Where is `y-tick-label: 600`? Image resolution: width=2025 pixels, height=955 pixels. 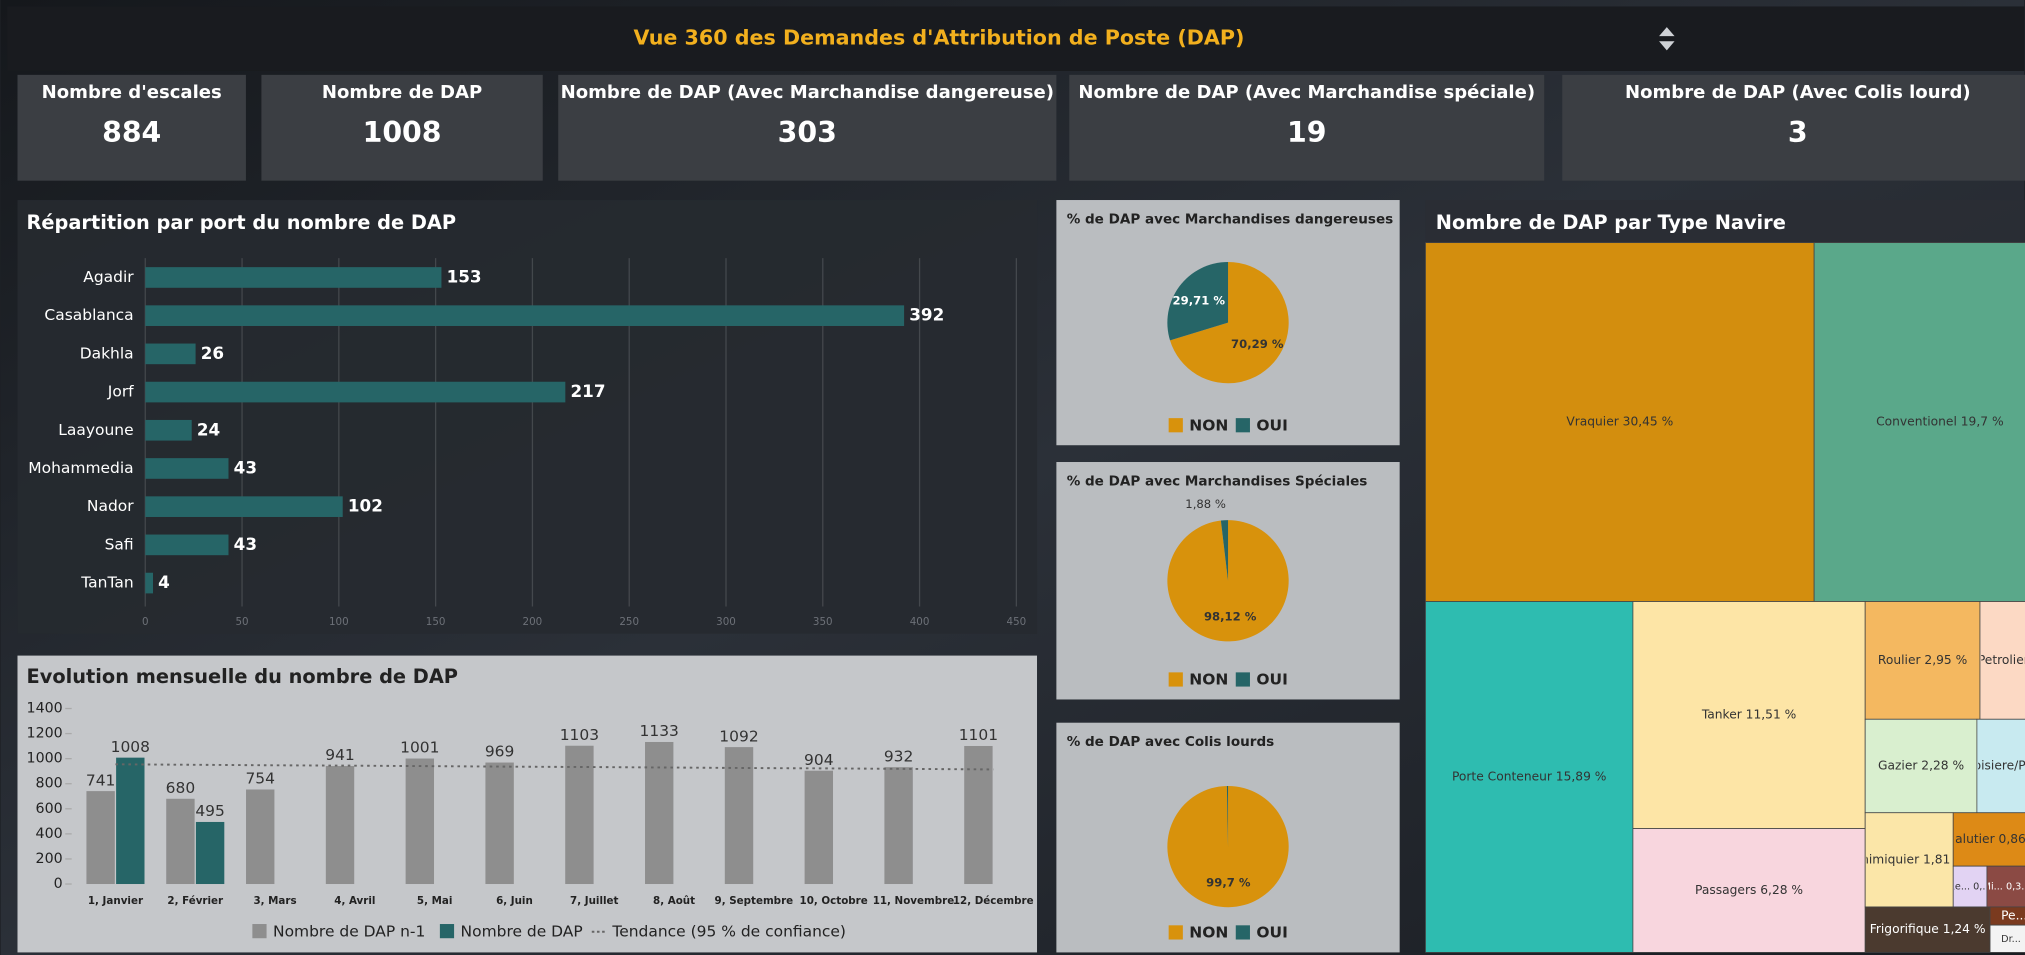 y-tick-label: 600 is located at coordinates (49, 809).